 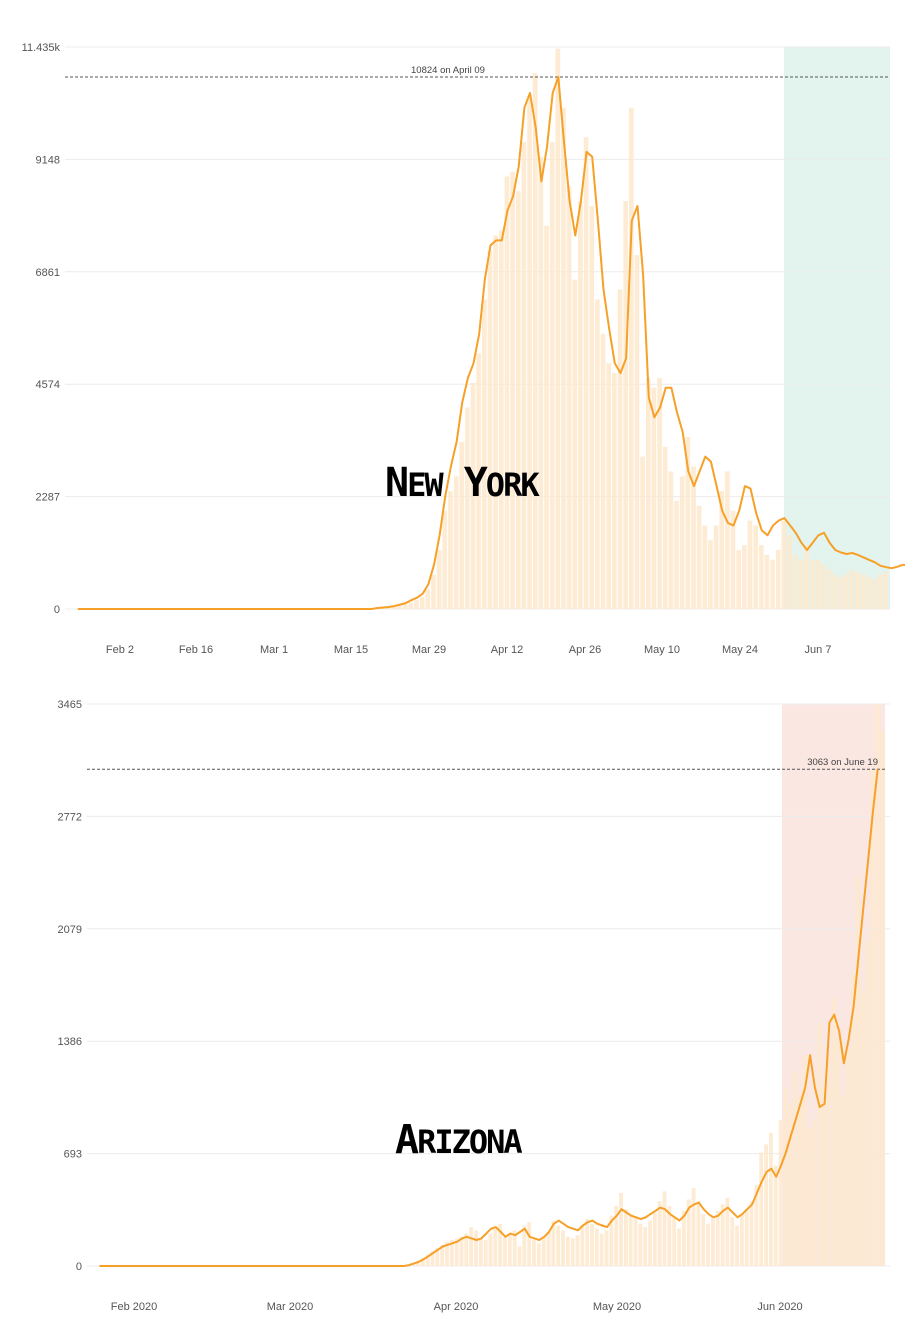 I want to click on y-tick-label: 9148, so click(x=48, y=160).